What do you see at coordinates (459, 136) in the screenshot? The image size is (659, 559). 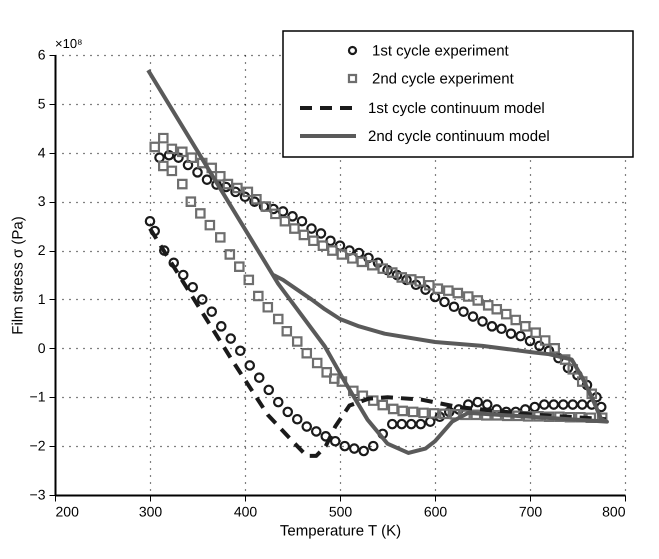 I see `legend-label: 2nd cycle continuum model` at bounding box center [459, 136].